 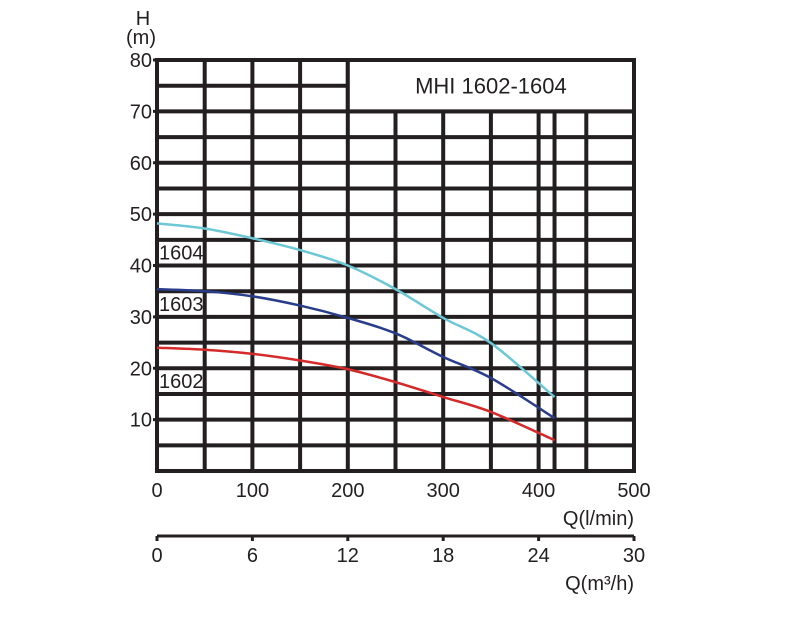 I want to click on x-tick-label: 200, so click(x=347, y=491).